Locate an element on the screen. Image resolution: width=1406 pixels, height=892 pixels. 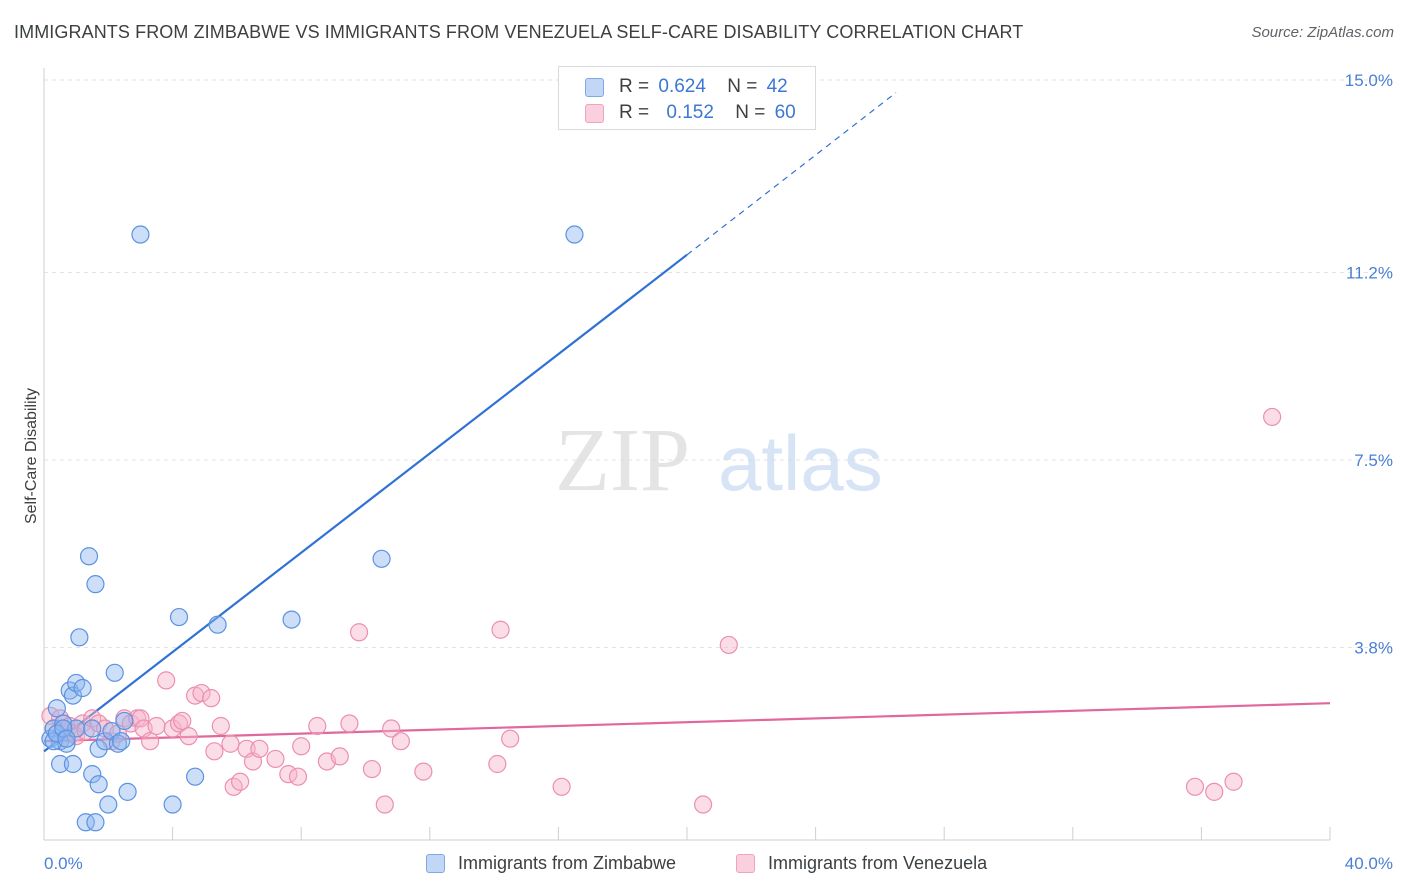
source-label: Source: ZipAtlas.com is located at coordinates (1322, 32).